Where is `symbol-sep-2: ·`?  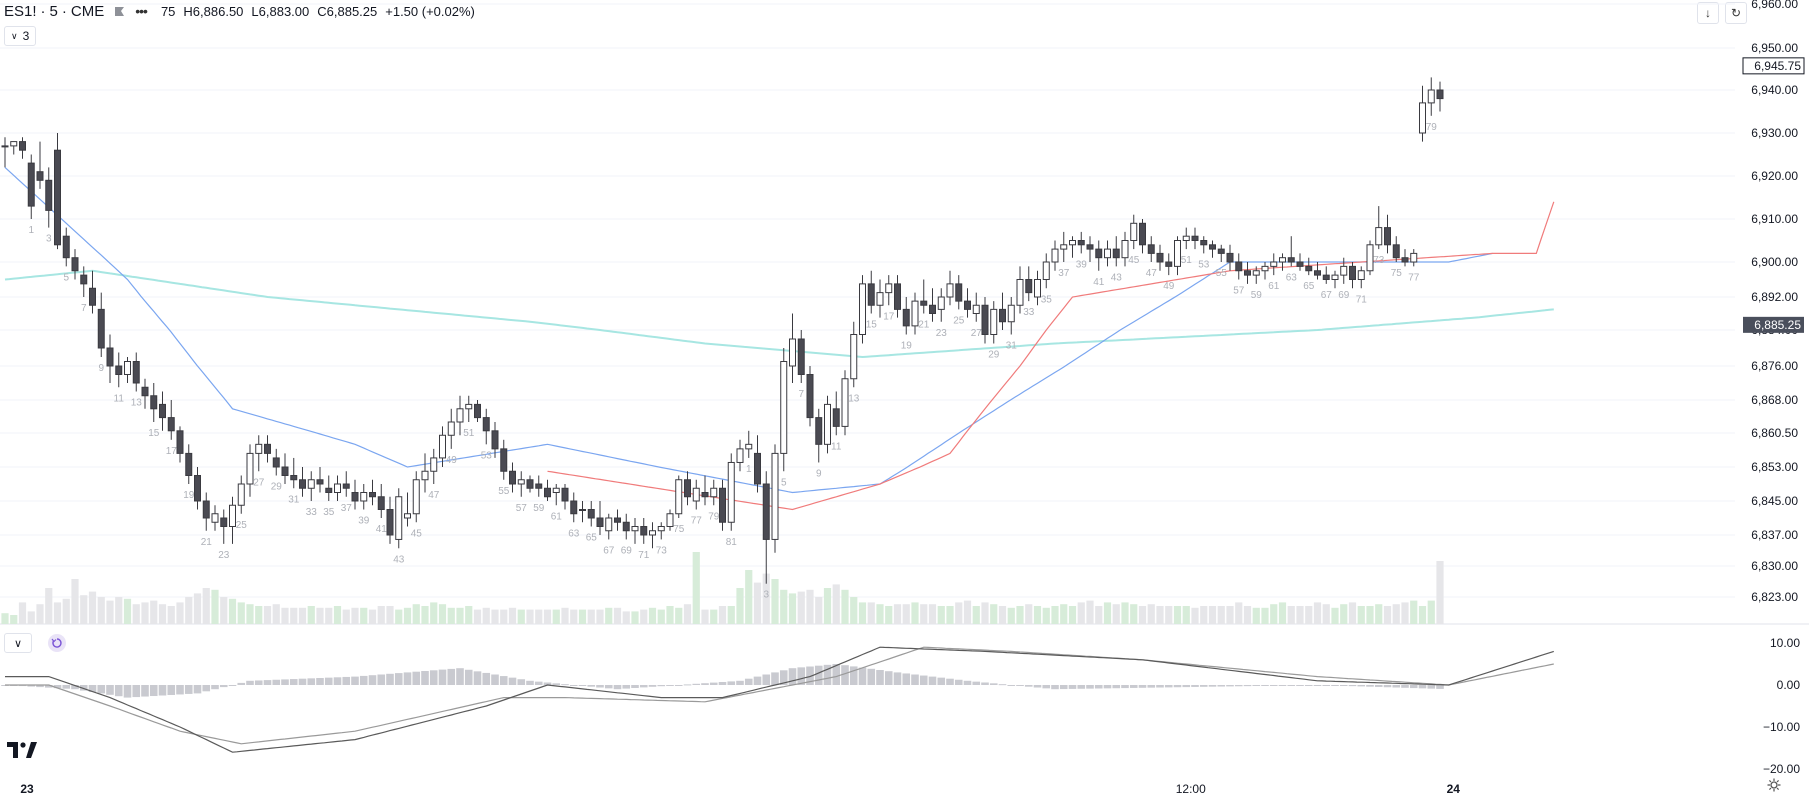 symbol-sep-2: · is located at coordinates (64, 11).